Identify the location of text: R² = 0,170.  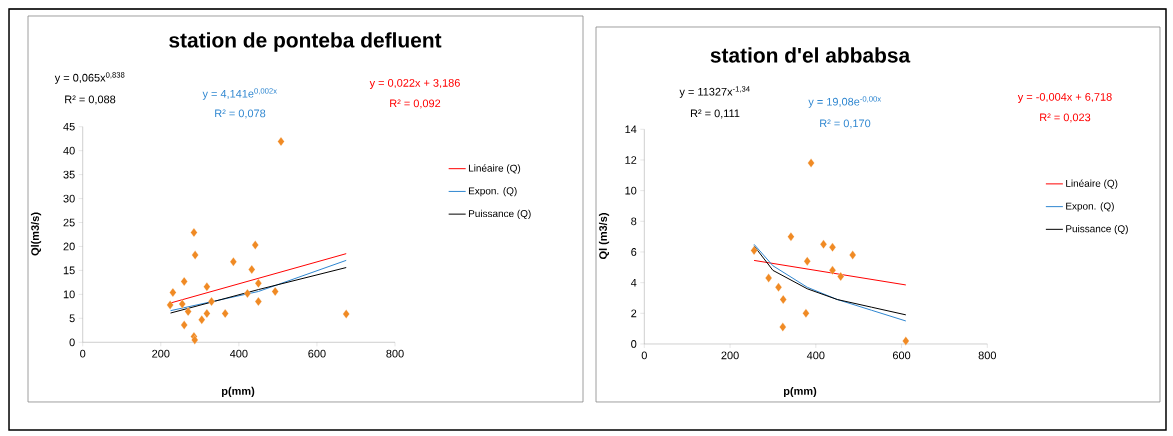
(845, 124).